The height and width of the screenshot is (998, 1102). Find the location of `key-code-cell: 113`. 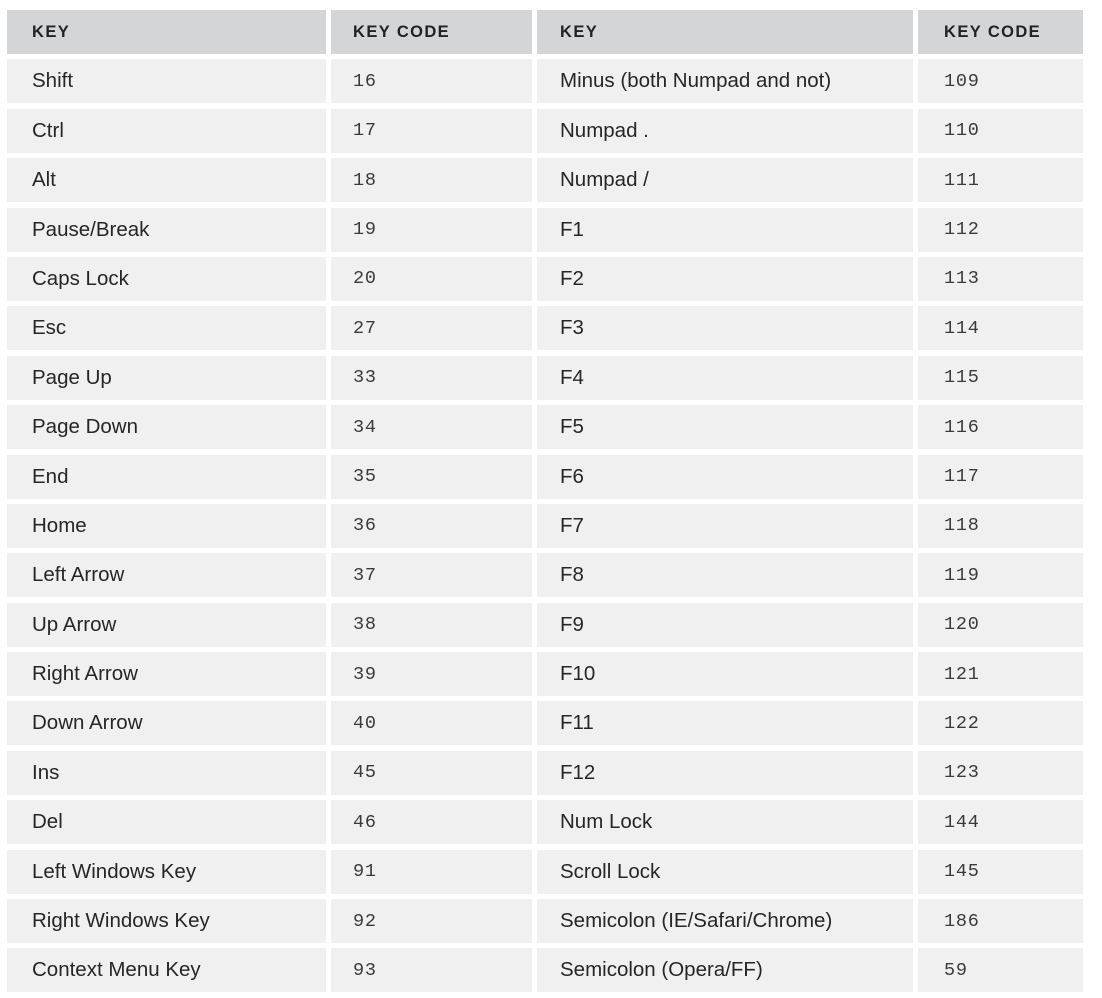

key-code-cell: 113 is located at coordinates (1000, 278).